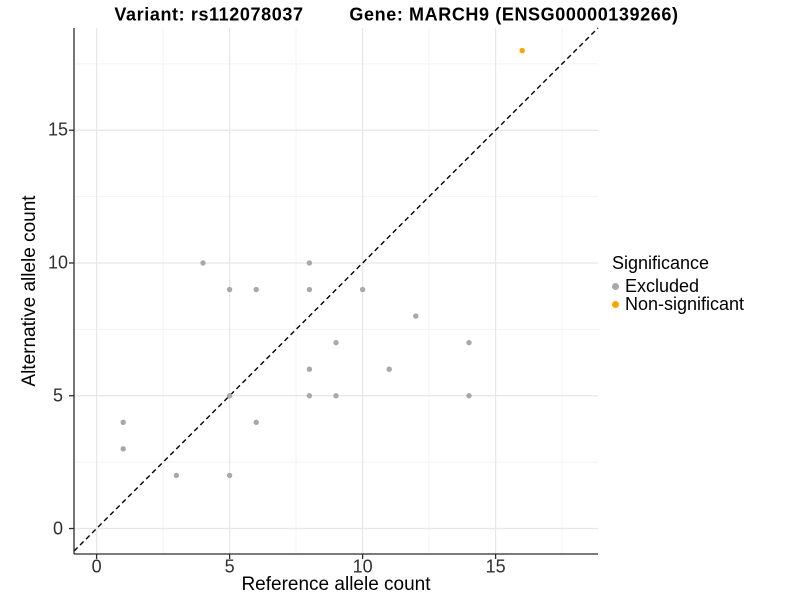 The height and width of the screenshot is (600, 800). I want to click on y-tick-label: 10, so click(58, 262).